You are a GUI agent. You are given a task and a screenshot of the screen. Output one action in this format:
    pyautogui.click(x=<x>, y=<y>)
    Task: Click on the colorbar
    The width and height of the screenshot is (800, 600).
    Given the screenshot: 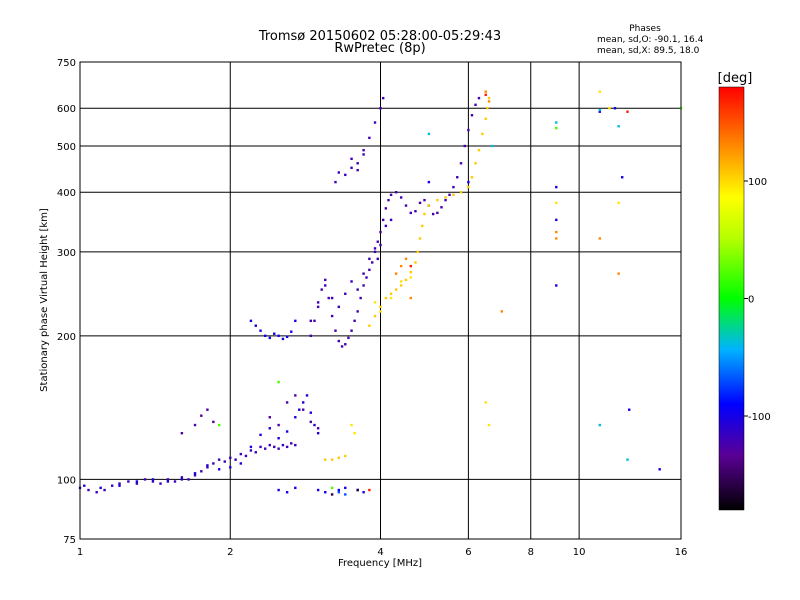 What is the action you would take?
    pyautogui.click(x=731, y=298)
    